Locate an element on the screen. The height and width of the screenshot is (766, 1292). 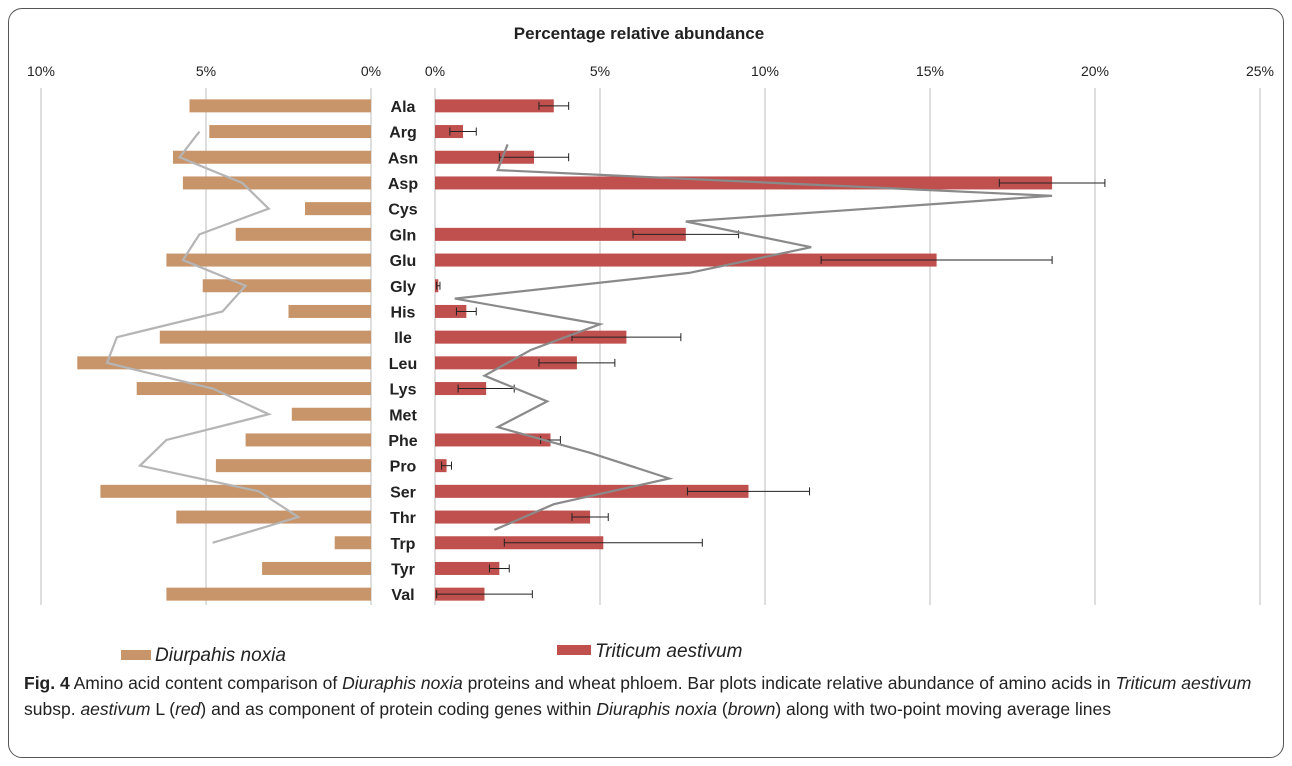
category-label: Lys is located at coordinates (403, 390).